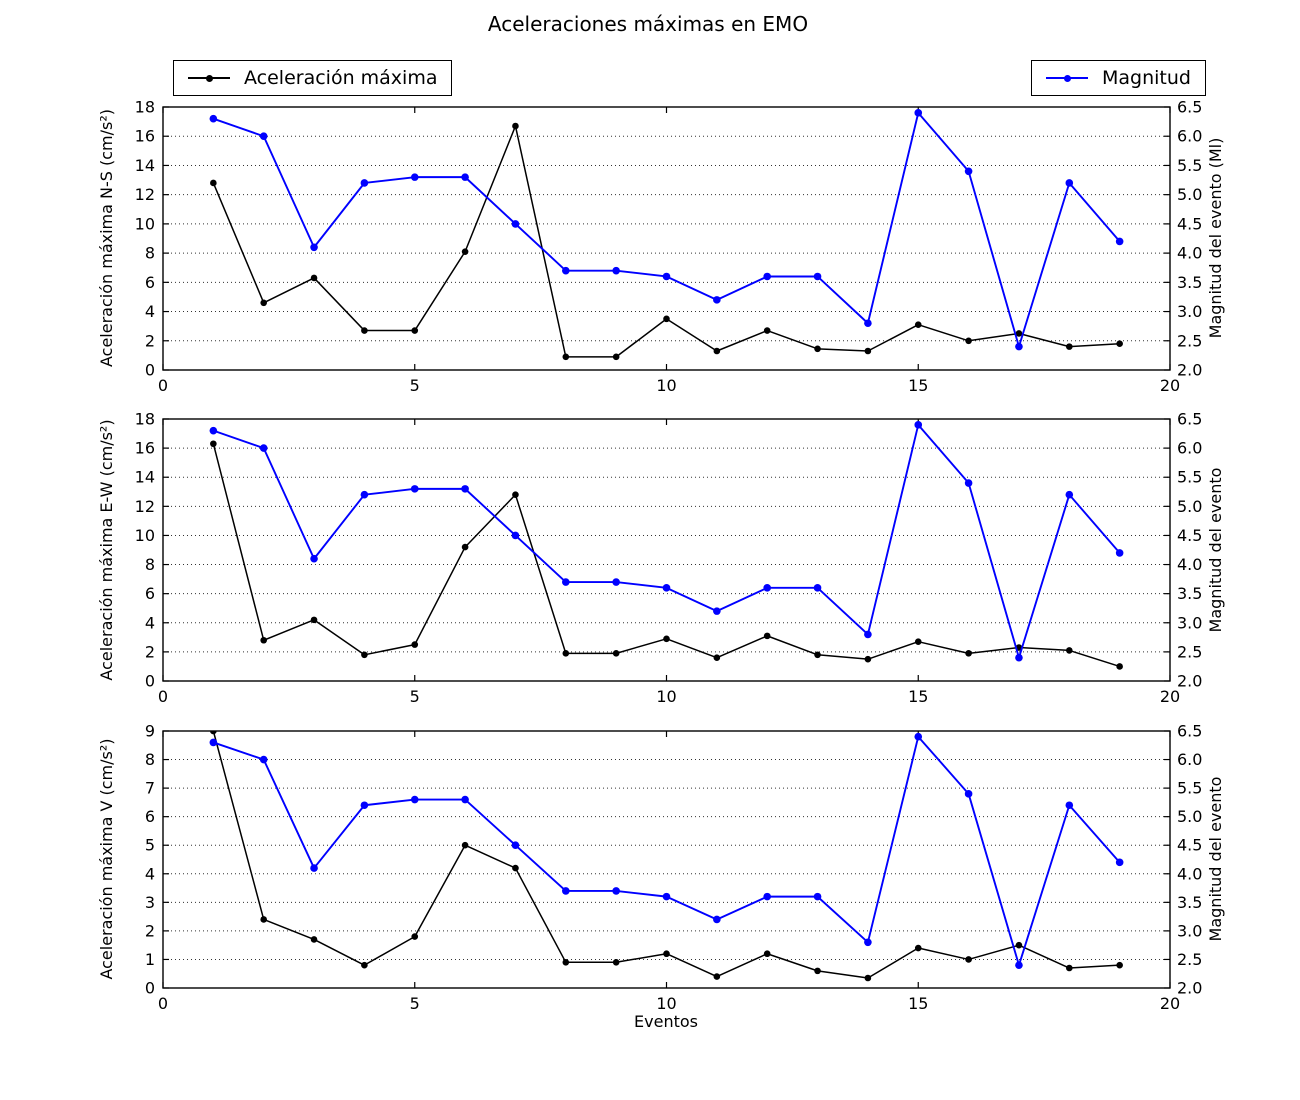  Describe the element at coordinates (1170, 1003) in the screenshot. I see `xtick-label: 20` at that location.